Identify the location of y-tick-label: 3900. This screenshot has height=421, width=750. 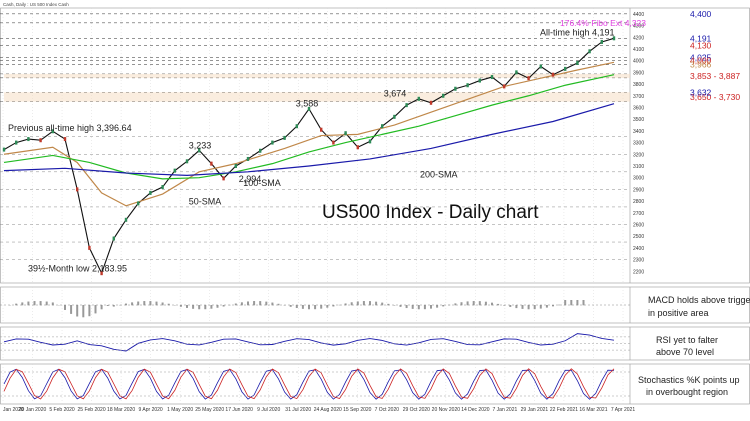
(638, 73).